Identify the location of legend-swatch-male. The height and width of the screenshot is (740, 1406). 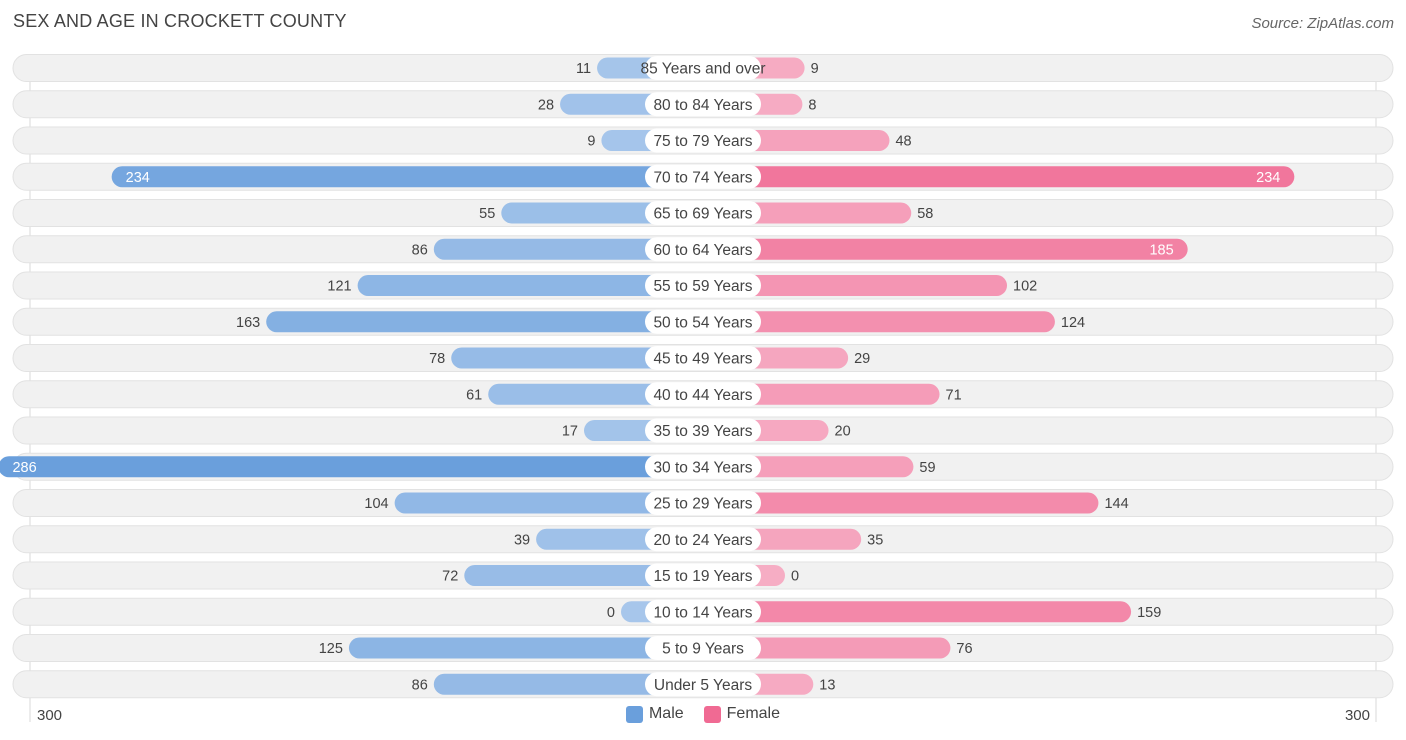
(634, 714).